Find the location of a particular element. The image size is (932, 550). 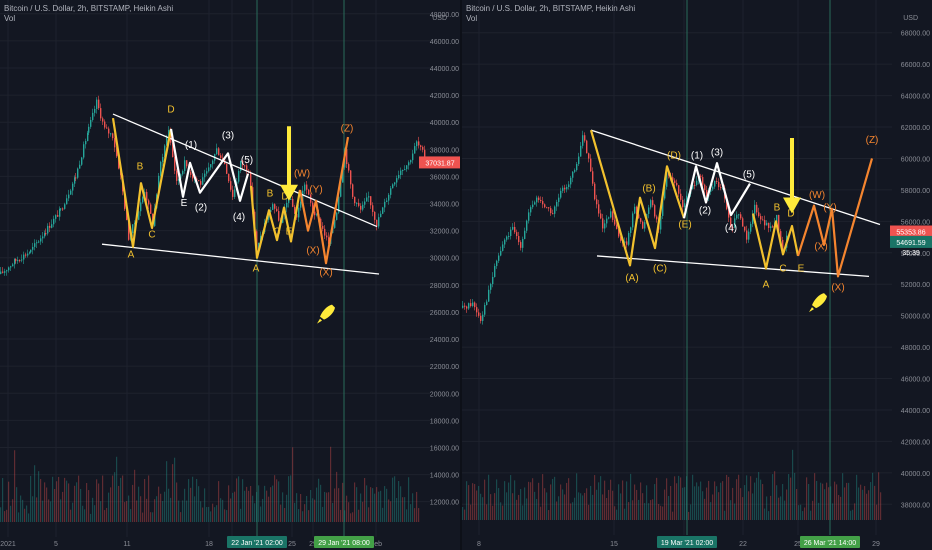

down-arrow-icon is located at coordinates (289, 163).